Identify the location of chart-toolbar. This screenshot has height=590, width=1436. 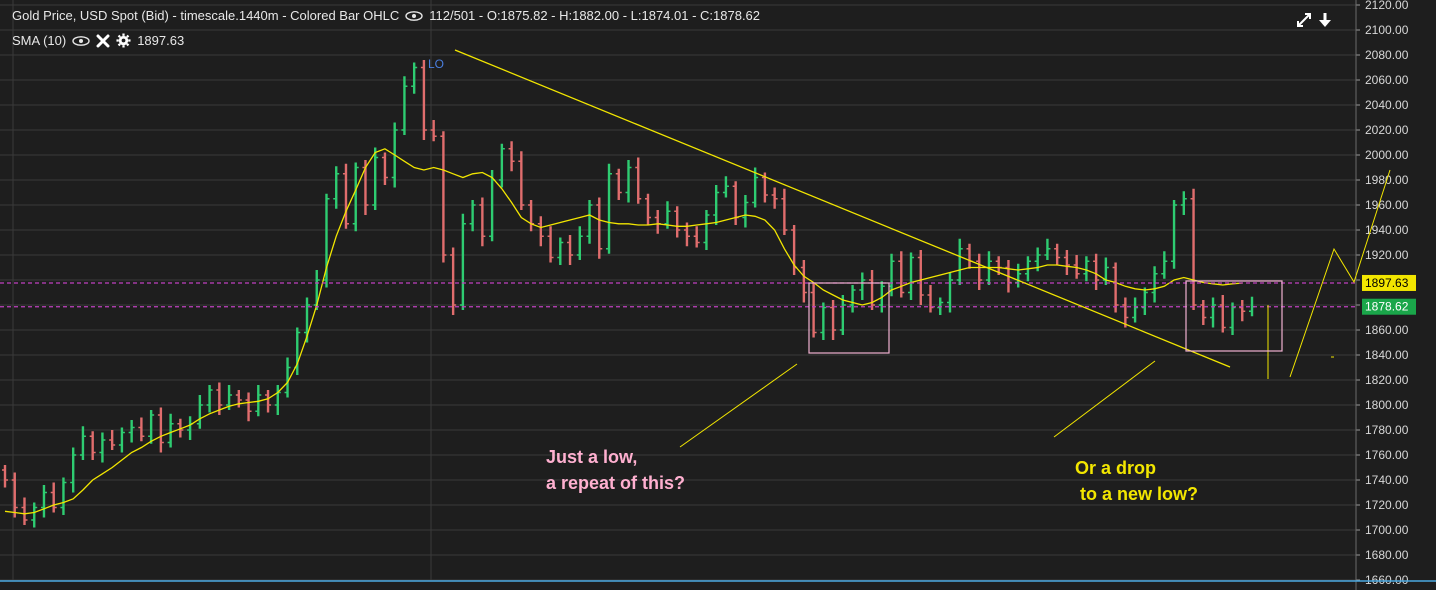
(1314, 20).